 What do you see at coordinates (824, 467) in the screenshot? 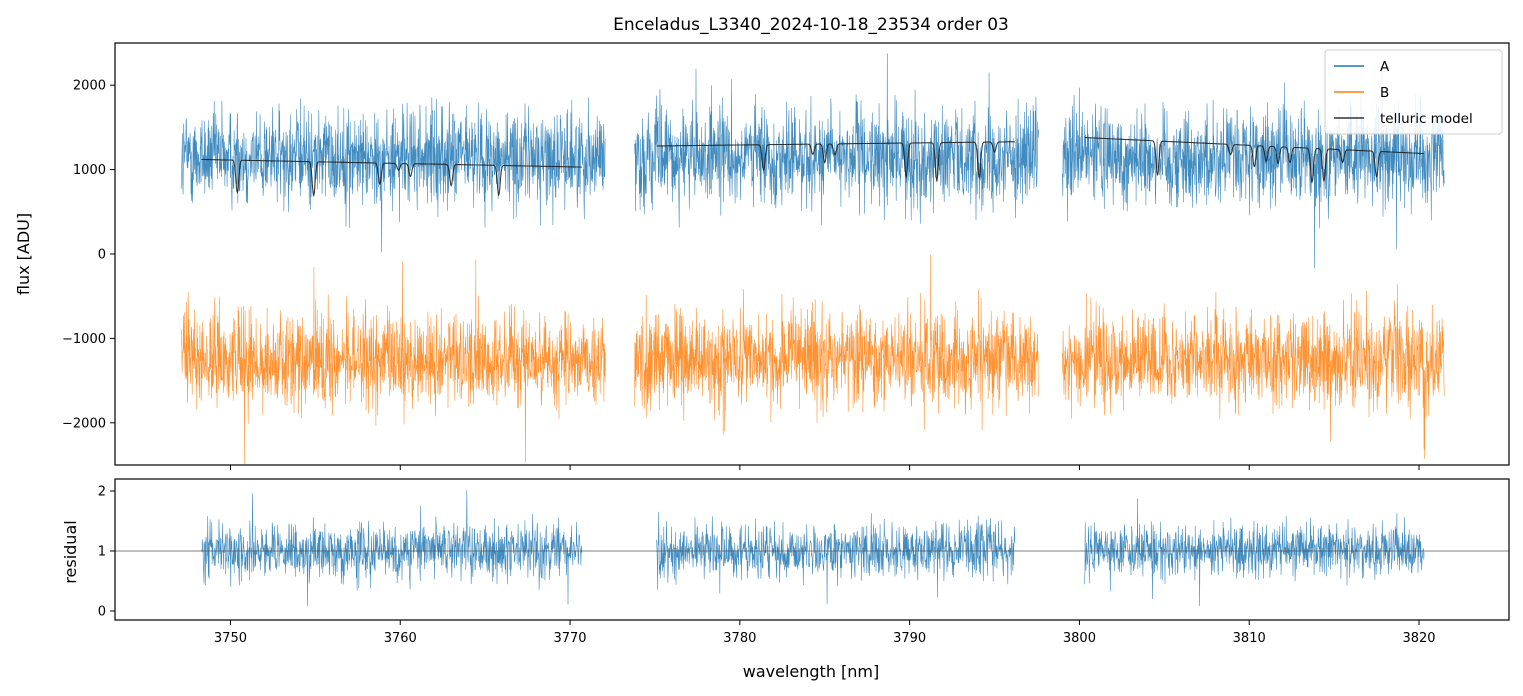
I see `flux-x-ticks` at bounding box center [824, 467].